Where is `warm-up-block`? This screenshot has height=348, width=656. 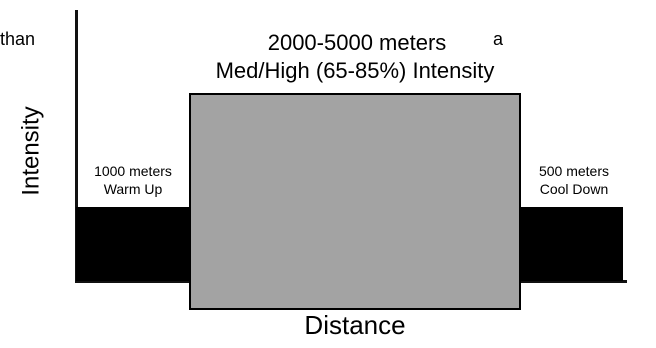 warm-up-block is located at coordinates (133, 244).